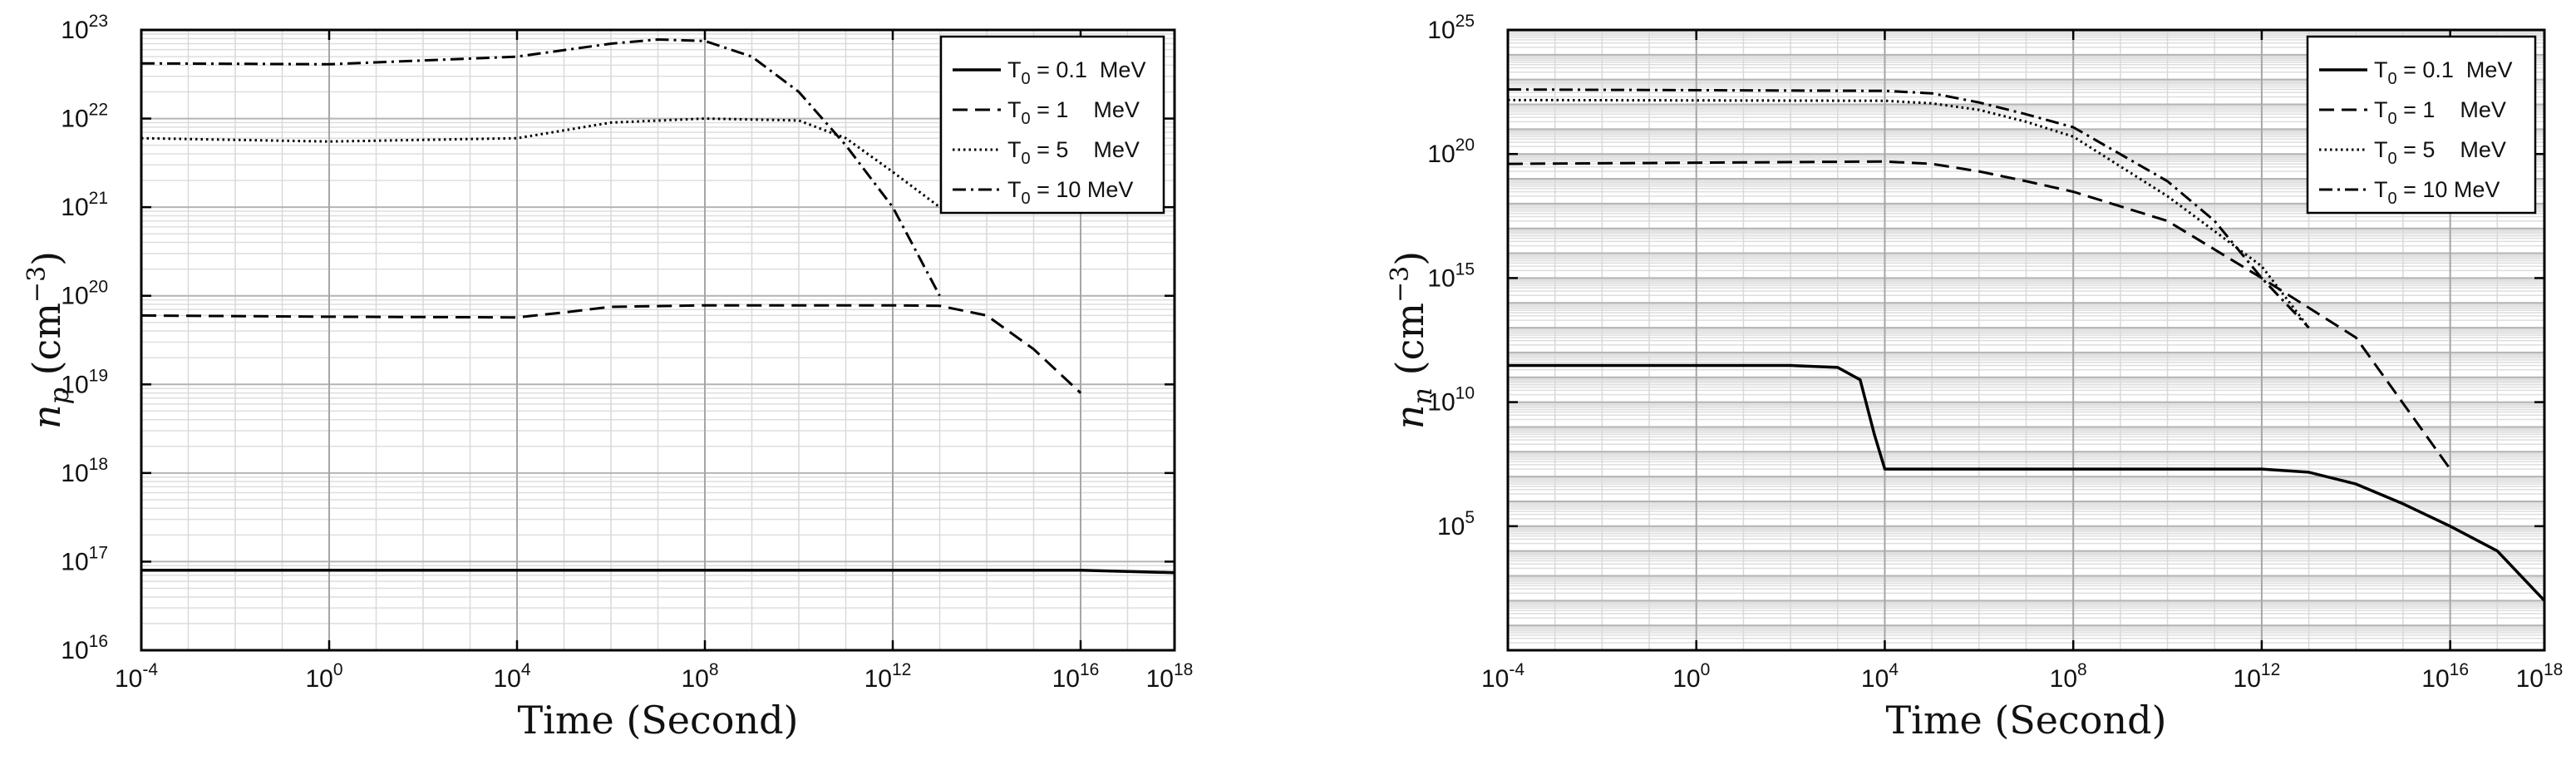 This screenshot has width=2576, height=765. Describe the element at coordinates (84, 471) in the screenshot. I see `chart0-y-tick-label-2: 1018` at that location.